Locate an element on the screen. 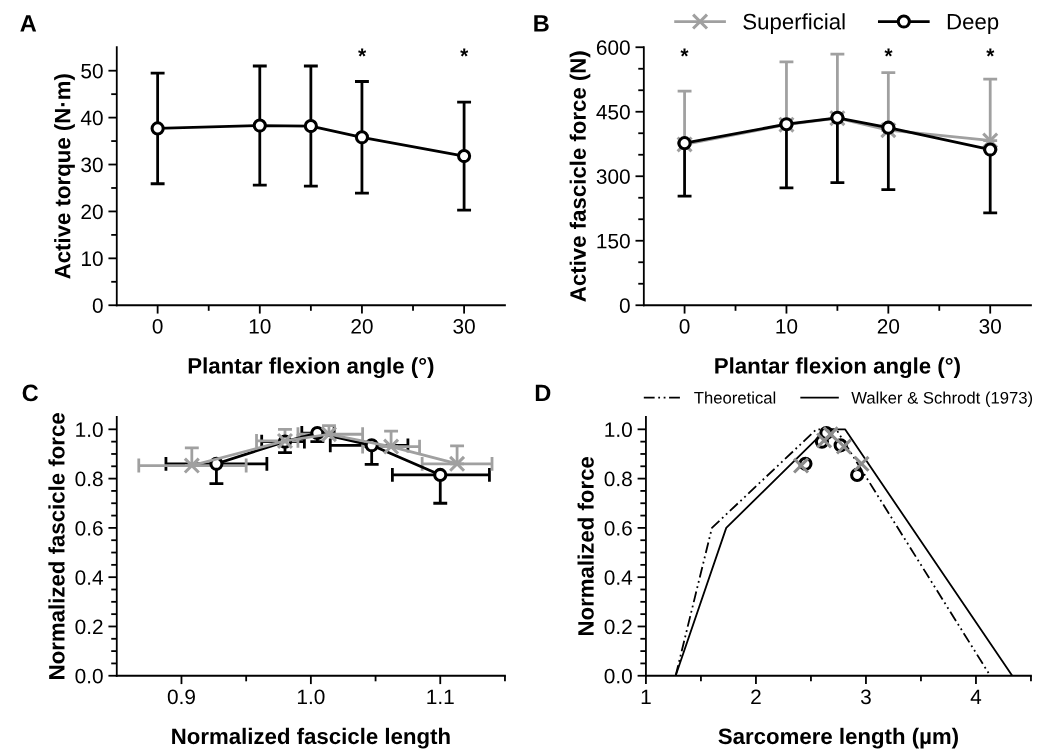  x-axis-title: Sarcomere length (µm) is located at coordinates (838, 738).